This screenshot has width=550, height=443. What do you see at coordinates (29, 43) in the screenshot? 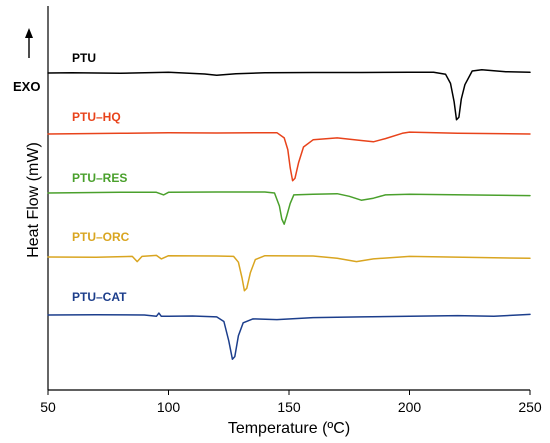
I see `exo-arrow-icon` at bounding box center [29, 43].